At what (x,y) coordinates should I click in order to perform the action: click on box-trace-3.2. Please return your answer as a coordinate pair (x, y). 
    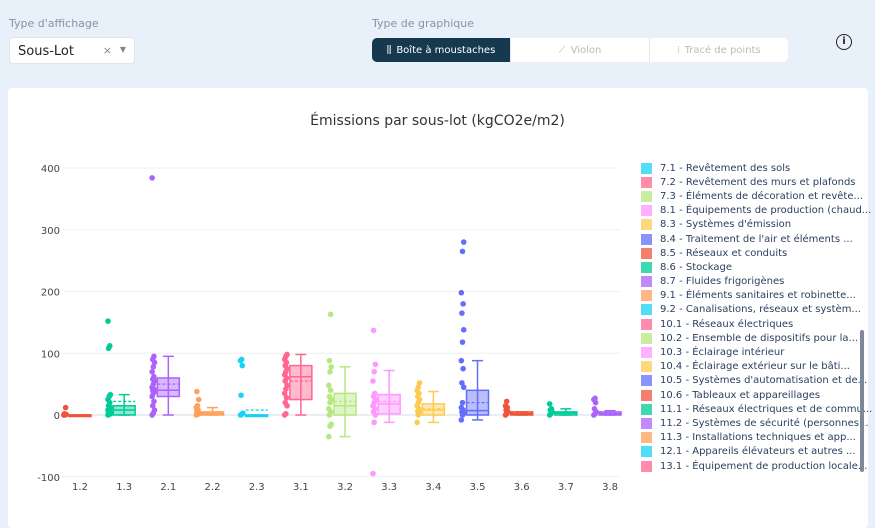
    Looking at the image, I should click on (341, 375).